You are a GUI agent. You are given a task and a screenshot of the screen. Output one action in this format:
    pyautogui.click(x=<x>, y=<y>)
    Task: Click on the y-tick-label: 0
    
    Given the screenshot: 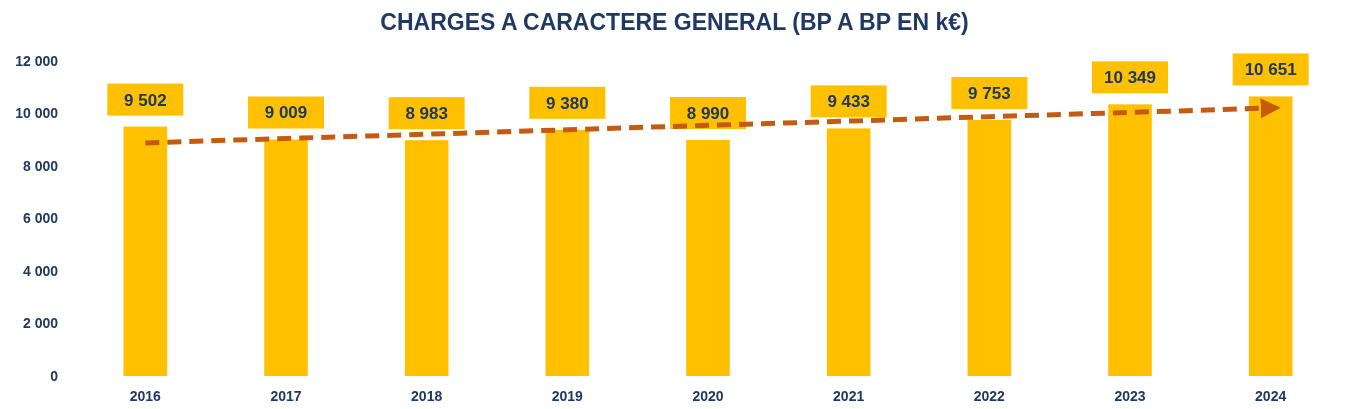 What is the action you would take?
    pyautogui.click(x=54, y=375)
    